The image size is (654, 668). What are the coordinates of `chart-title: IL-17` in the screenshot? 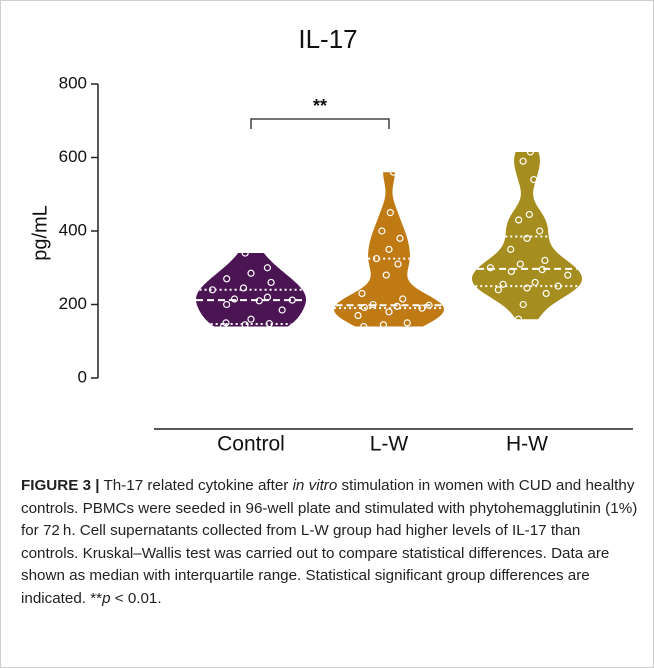 It's located at (327, 39).